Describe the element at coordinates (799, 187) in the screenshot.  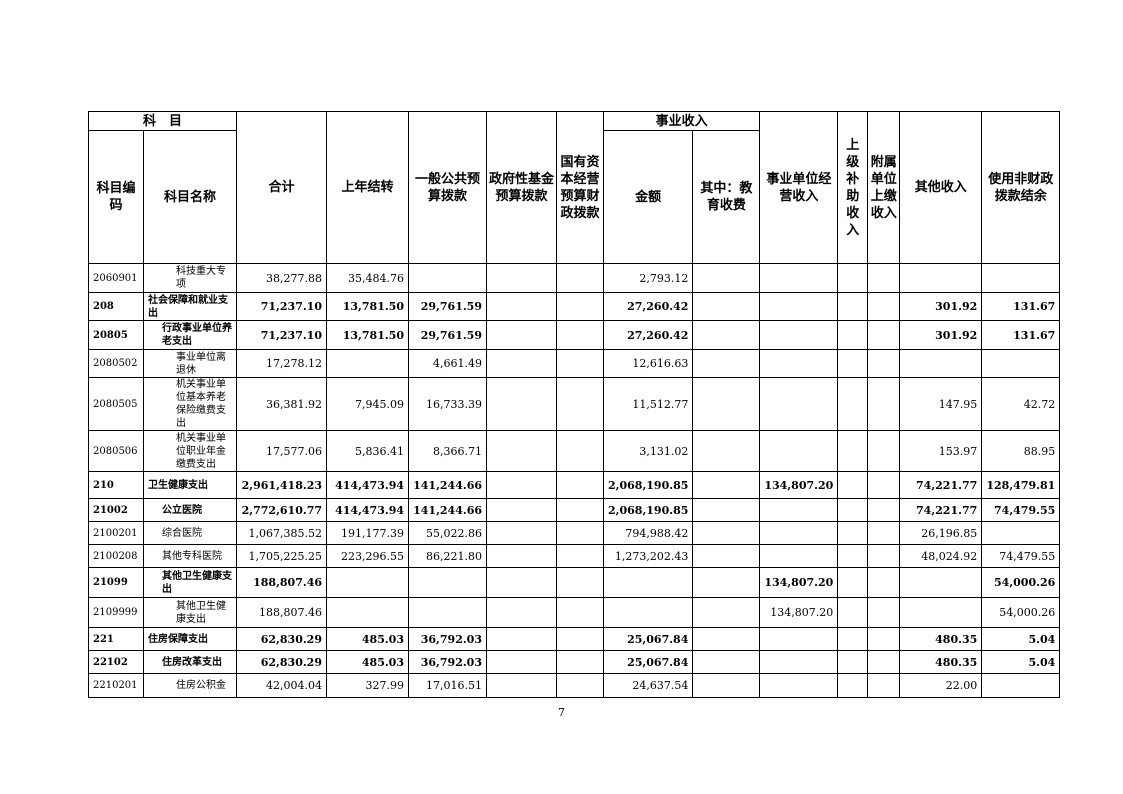
I see `header-operating-income: 事业单位经营收入` at that location.